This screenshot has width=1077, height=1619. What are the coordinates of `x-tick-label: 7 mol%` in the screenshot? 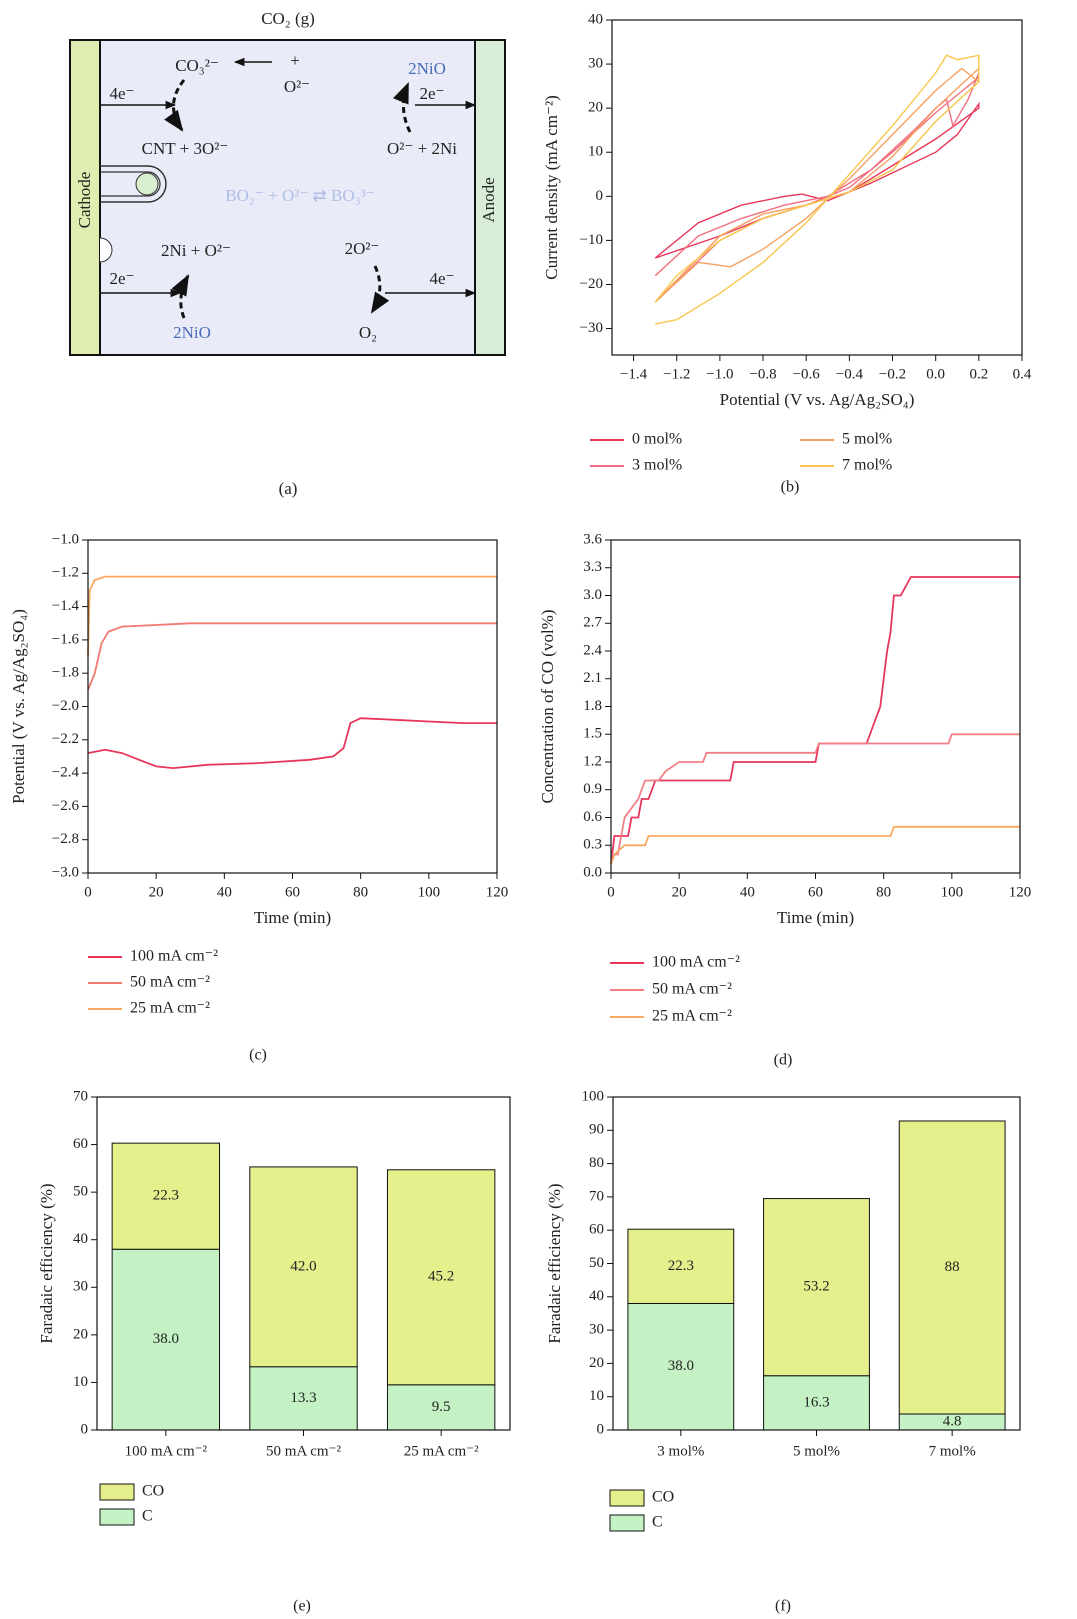 It's located at (952, 1451).